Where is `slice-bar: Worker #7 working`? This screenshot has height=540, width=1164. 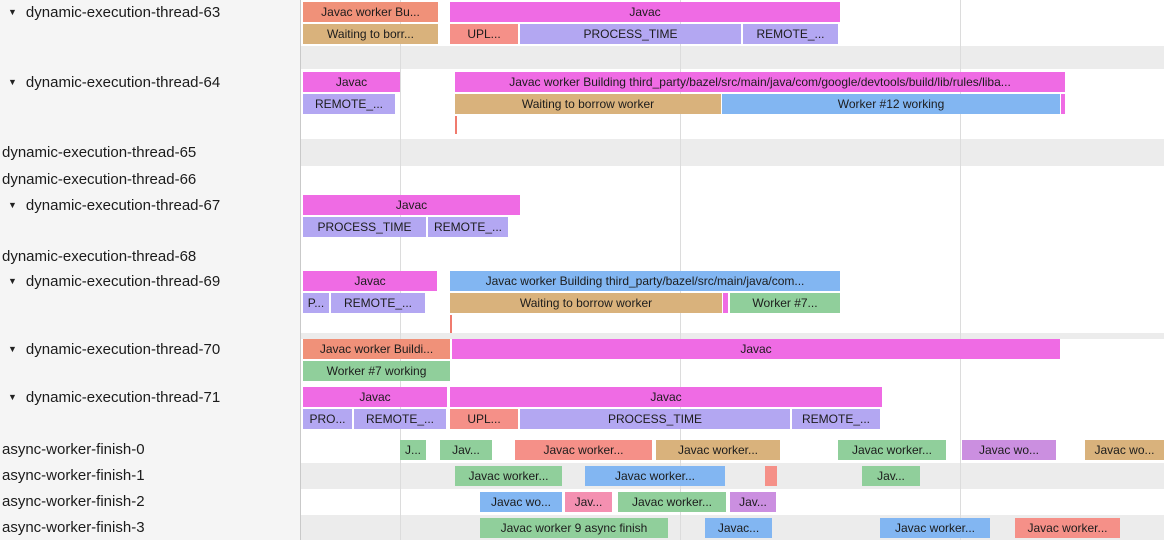 slice-bar: Worker #7 working is located at coordinates (376, 371).